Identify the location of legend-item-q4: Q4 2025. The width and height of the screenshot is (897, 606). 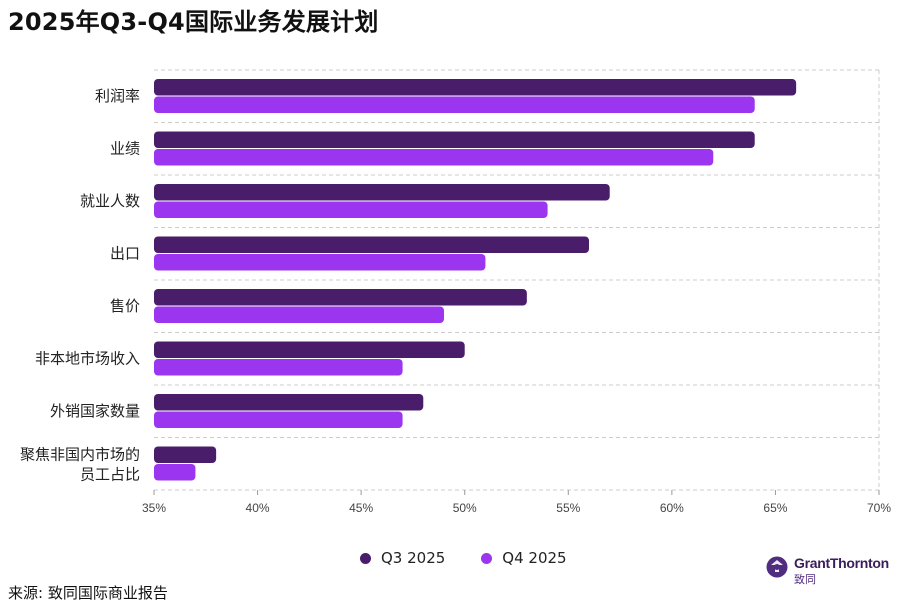
(524, 558).